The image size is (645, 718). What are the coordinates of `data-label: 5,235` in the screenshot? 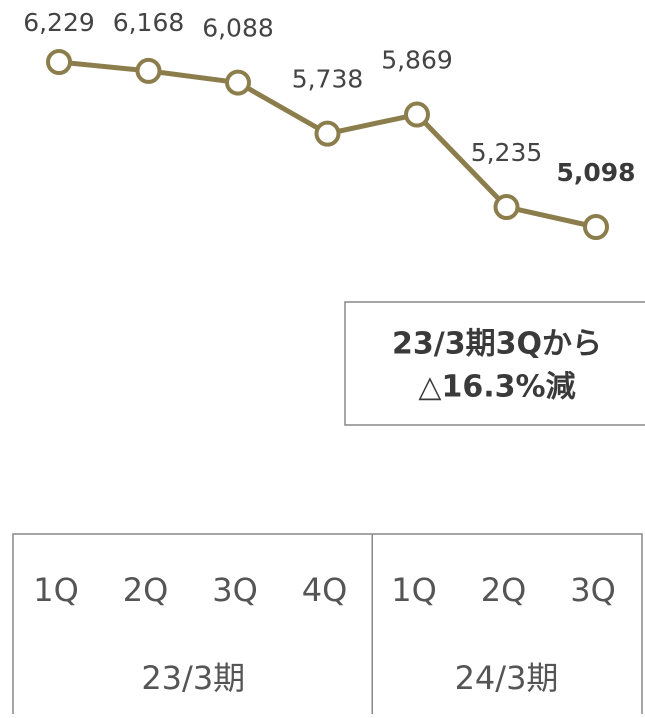 It's located at (507, 152).